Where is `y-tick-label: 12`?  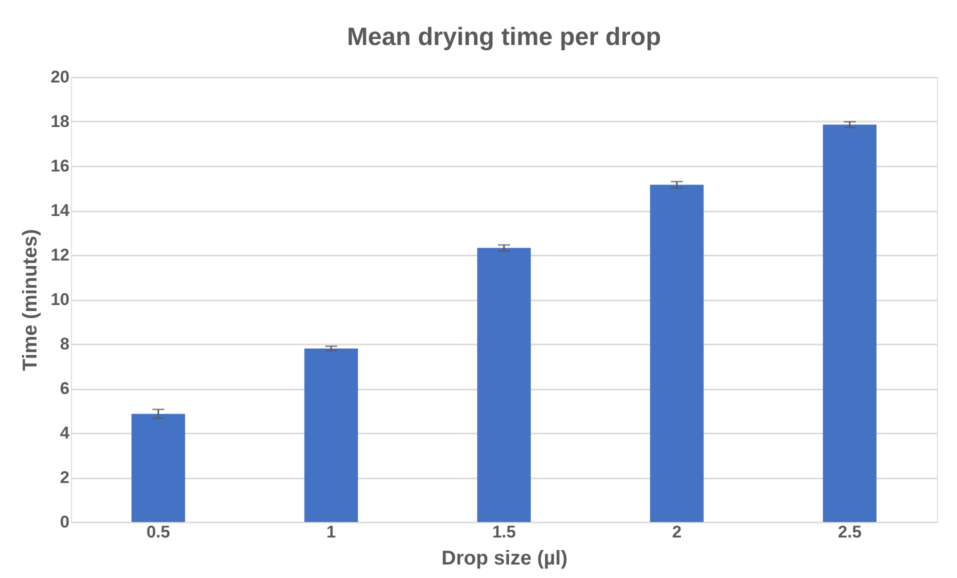
y-tick-label: 12 is located at coordinates (60, 255).